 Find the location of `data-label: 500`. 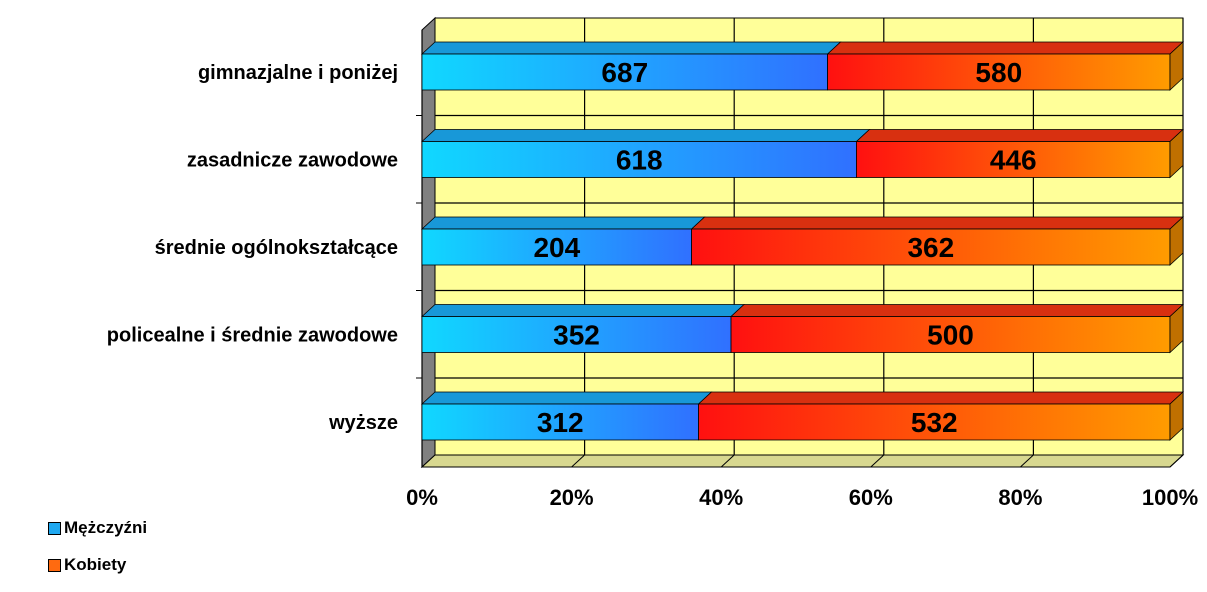

data-label: 500 is located at coordinates (950, 335).